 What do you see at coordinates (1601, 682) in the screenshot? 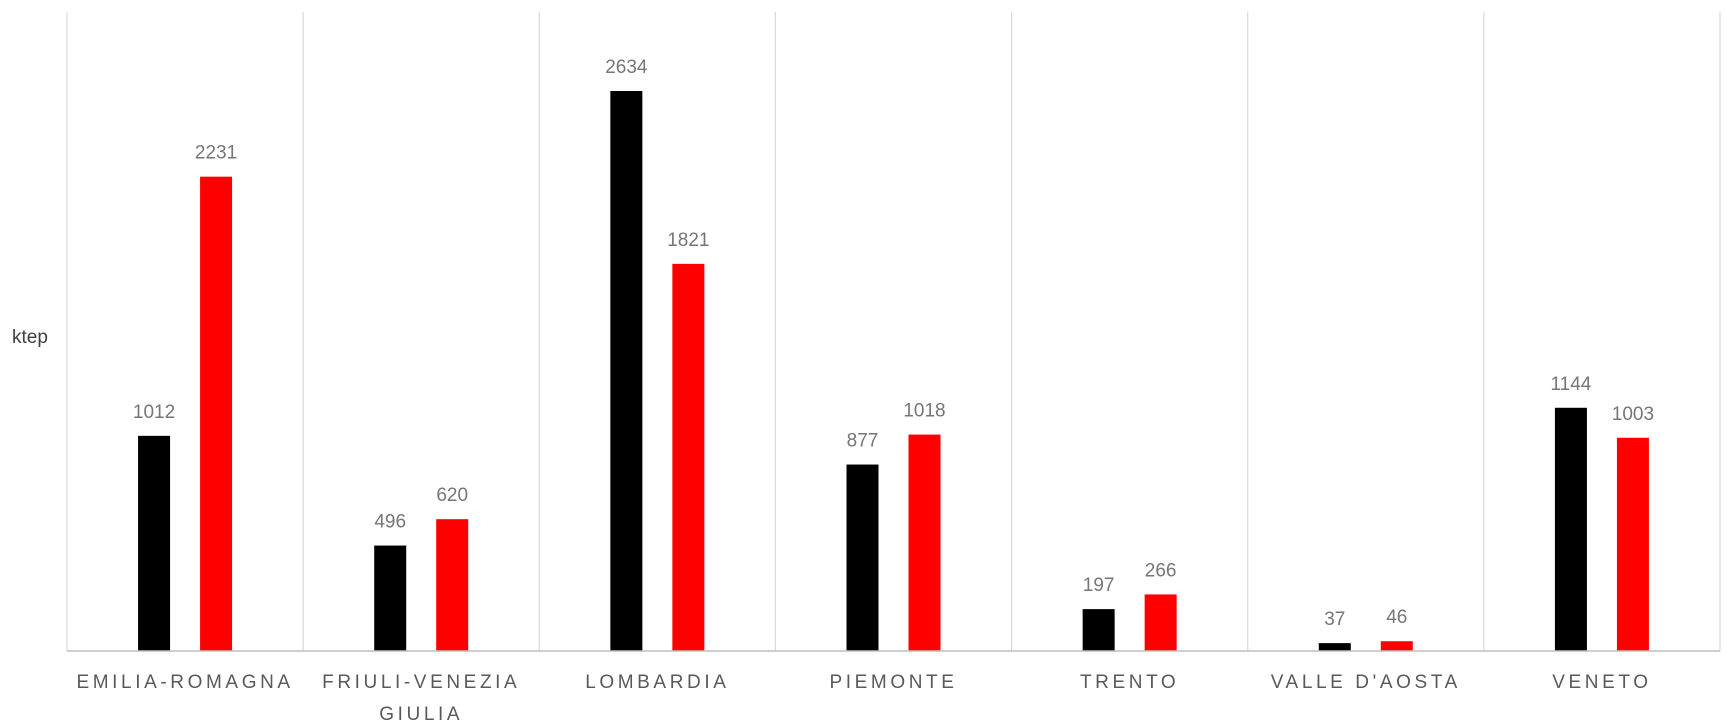
I see `category-label: VENETO` at bounding box center [1601, 682].